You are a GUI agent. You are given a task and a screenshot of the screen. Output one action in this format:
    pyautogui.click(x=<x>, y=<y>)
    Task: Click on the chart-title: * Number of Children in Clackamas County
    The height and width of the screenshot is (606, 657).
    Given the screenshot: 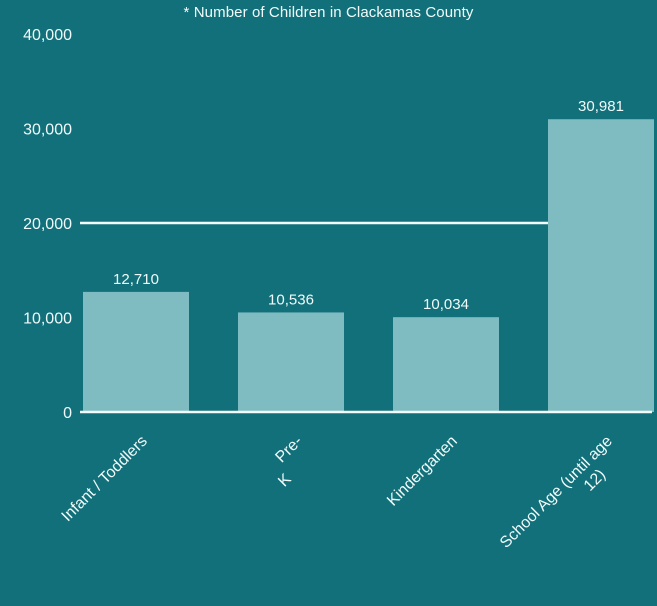 What is the action you would take?
    pyautogui.click(x=328, y=12)
    